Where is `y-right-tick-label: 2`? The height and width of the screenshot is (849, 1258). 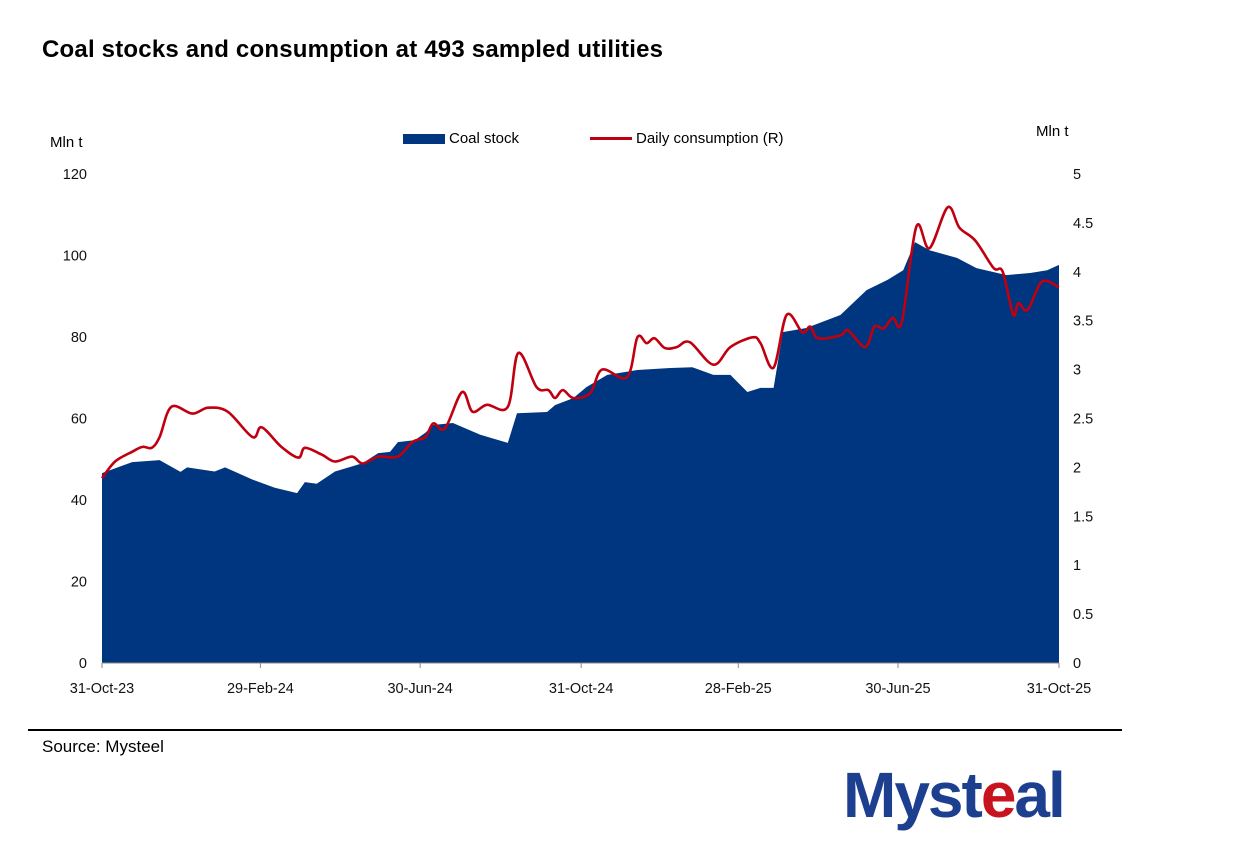
y-right-tick-label: 2 is located at coordinates (1077, 468).